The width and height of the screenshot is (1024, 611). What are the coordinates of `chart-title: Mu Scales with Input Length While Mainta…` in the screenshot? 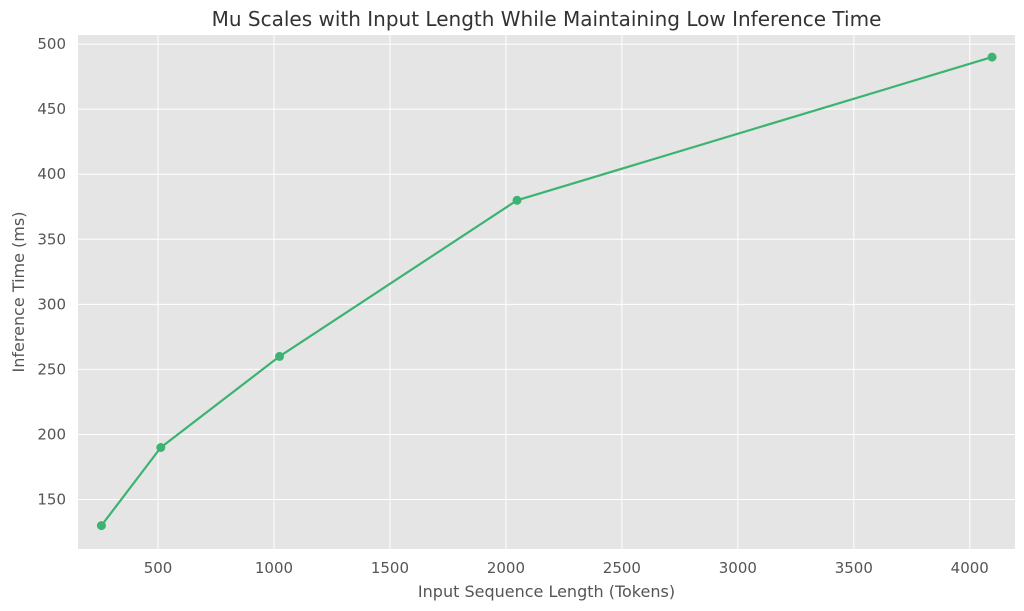 It's located at (547, 19).